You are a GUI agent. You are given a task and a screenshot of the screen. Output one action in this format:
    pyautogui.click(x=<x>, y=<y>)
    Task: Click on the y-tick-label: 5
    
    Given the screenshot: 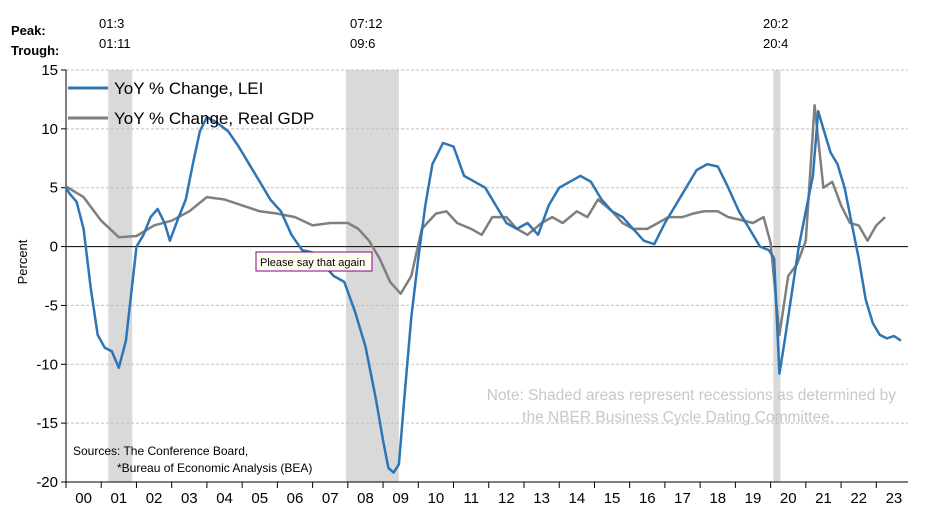 What is the action you would take?
    pyautogui.click(x=54, y=188)
    